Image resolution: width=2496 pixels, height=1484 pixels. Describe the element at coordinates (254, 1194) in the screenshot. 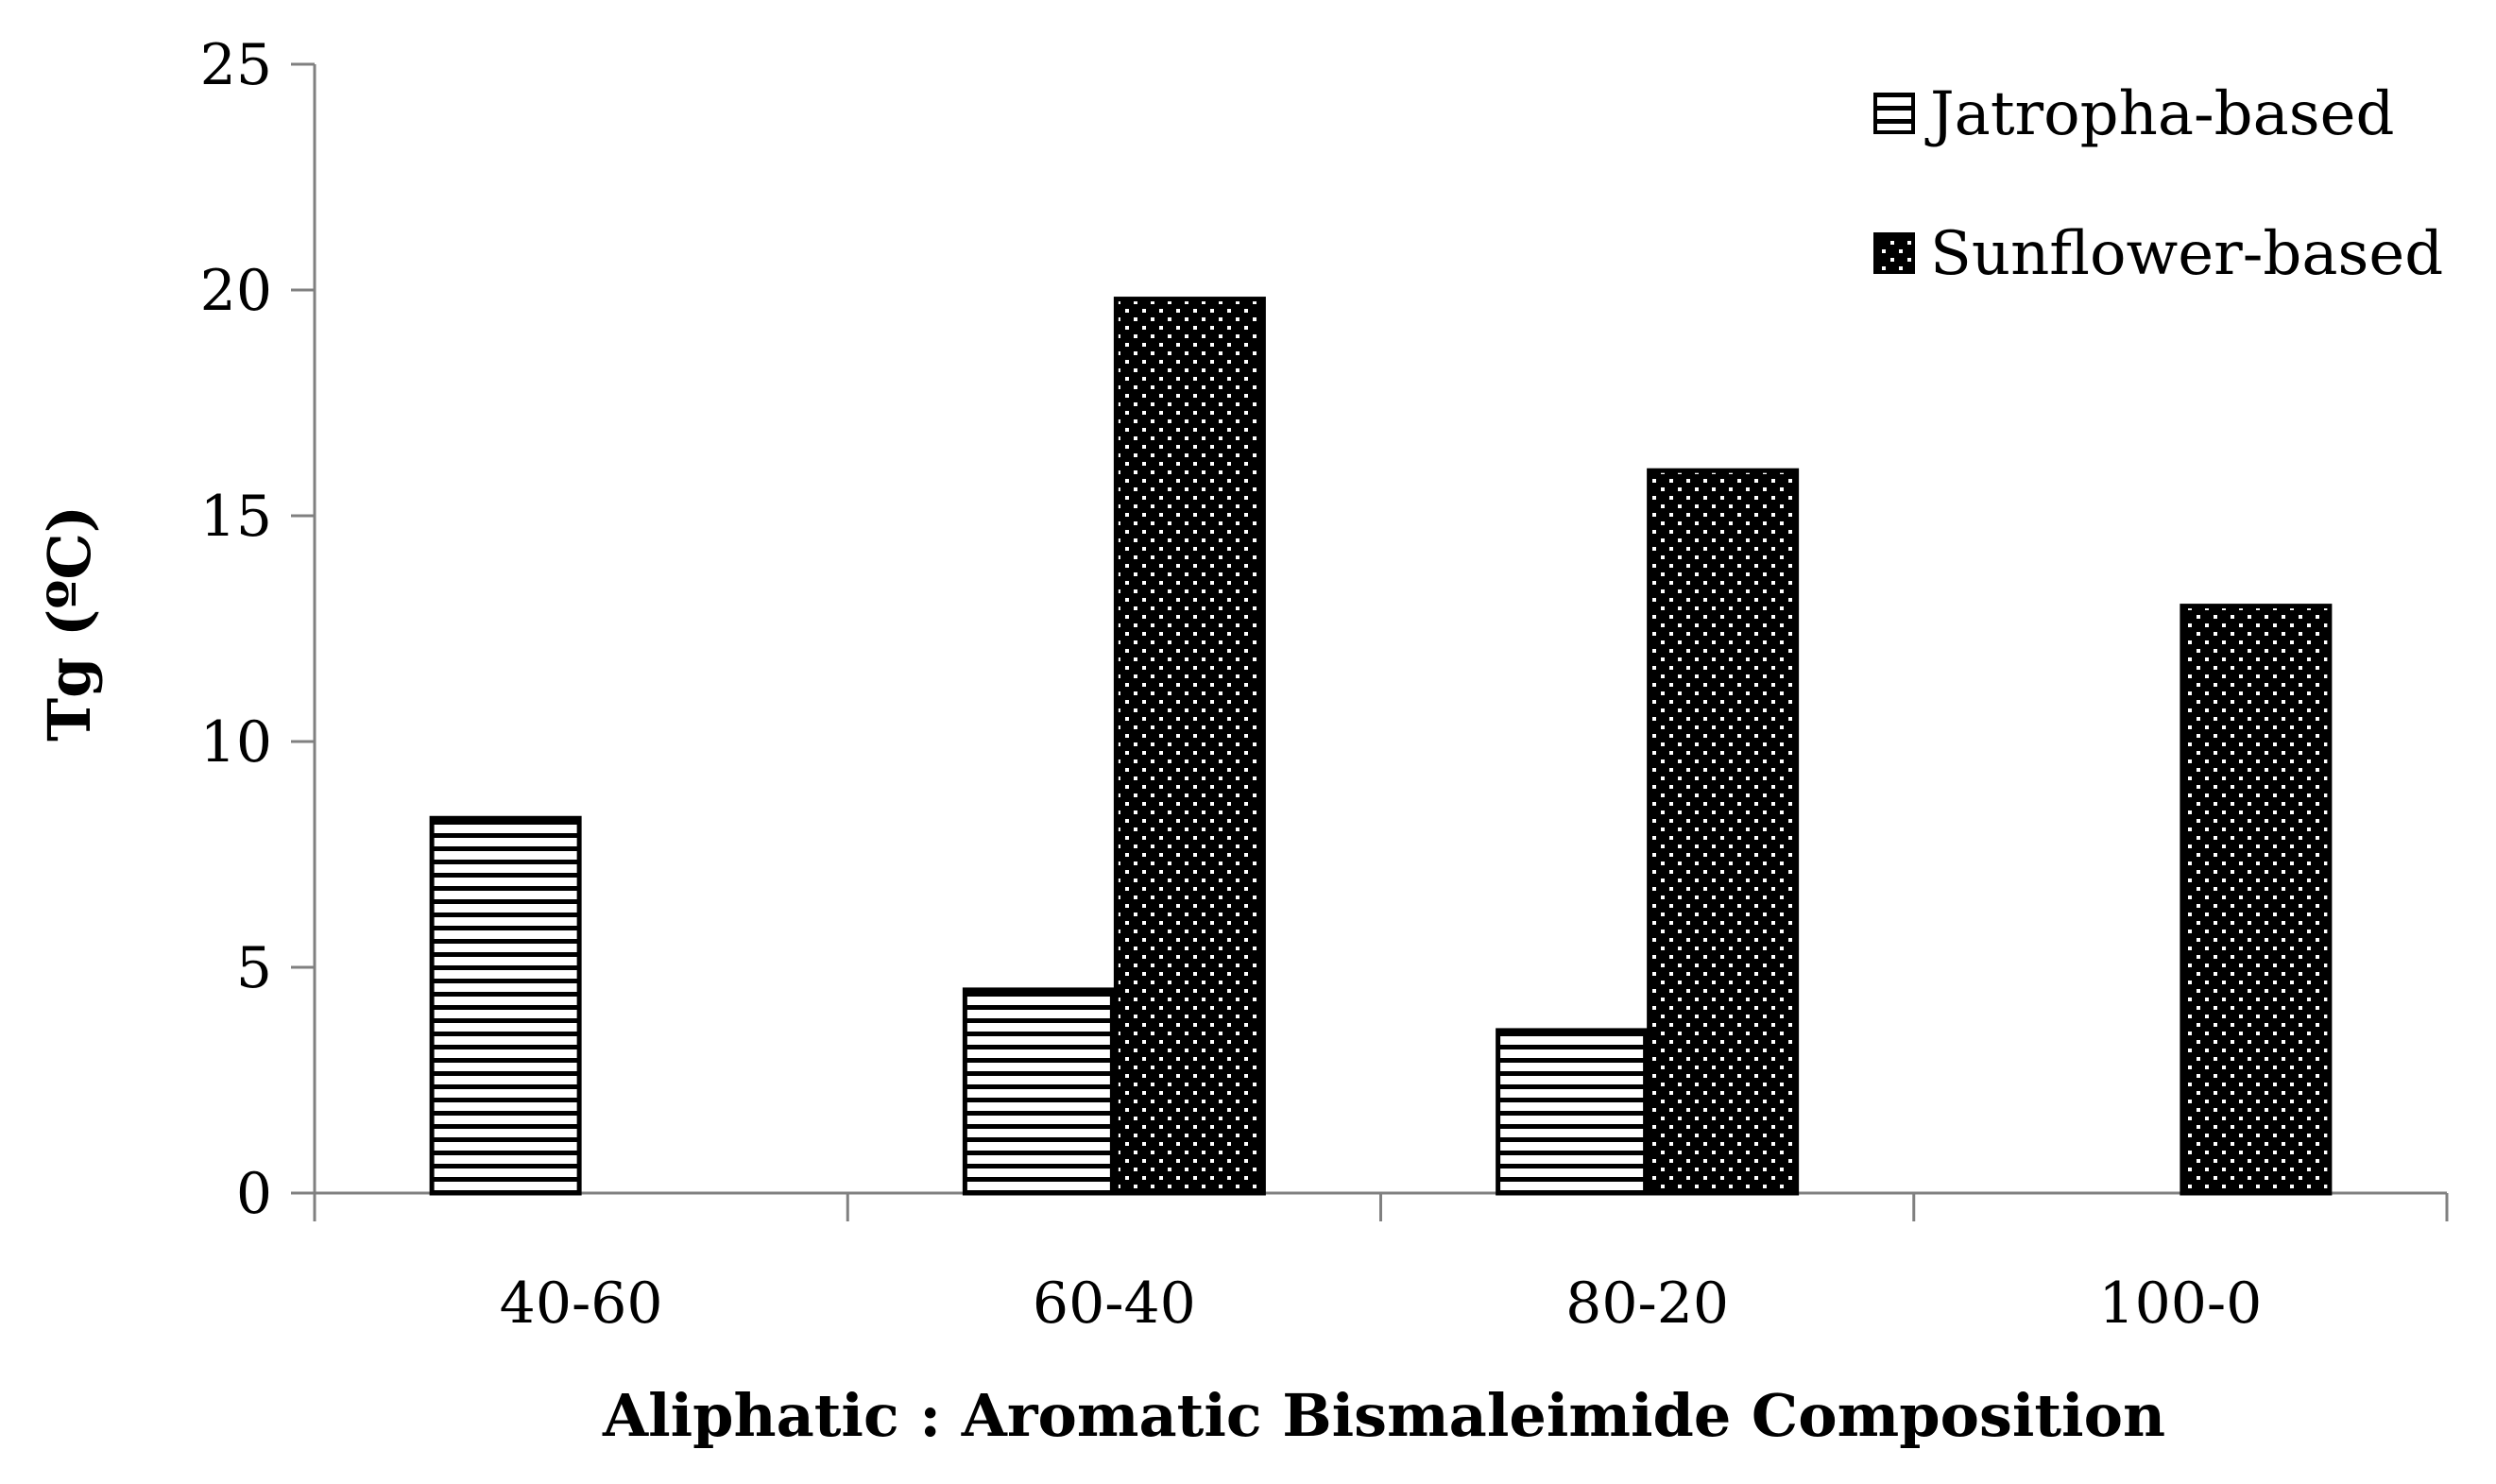

I see `y-tick-label: 0` at that location.